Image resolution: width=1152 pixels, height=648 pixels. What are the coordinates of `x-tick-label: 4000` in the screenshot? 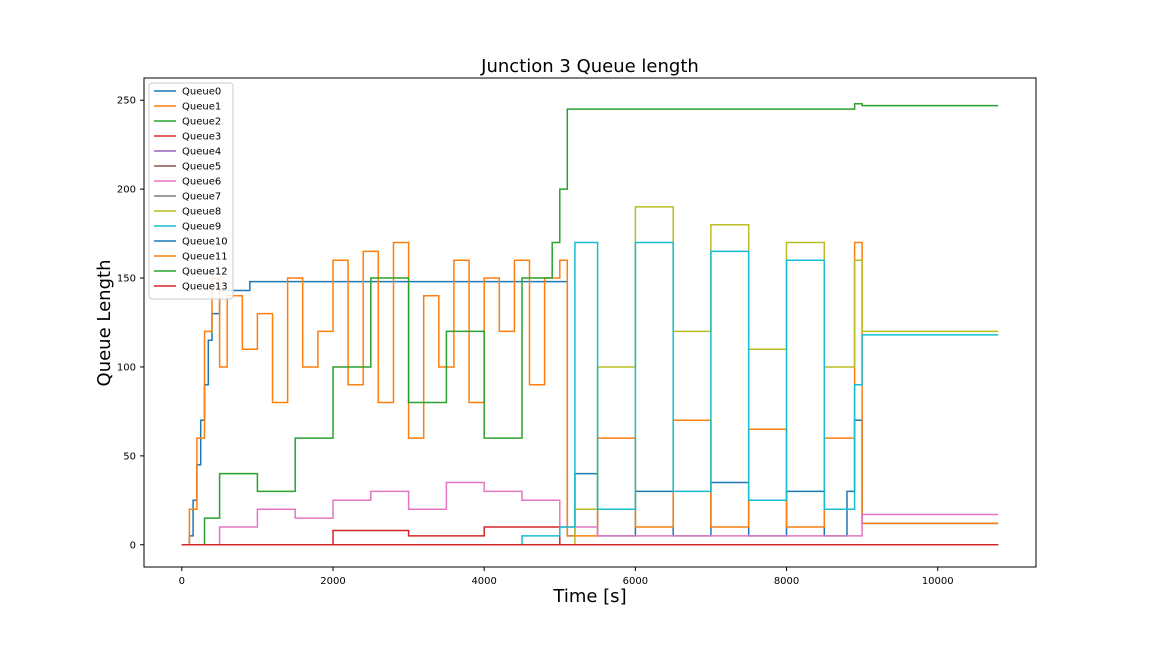 It's located at (483, 581).